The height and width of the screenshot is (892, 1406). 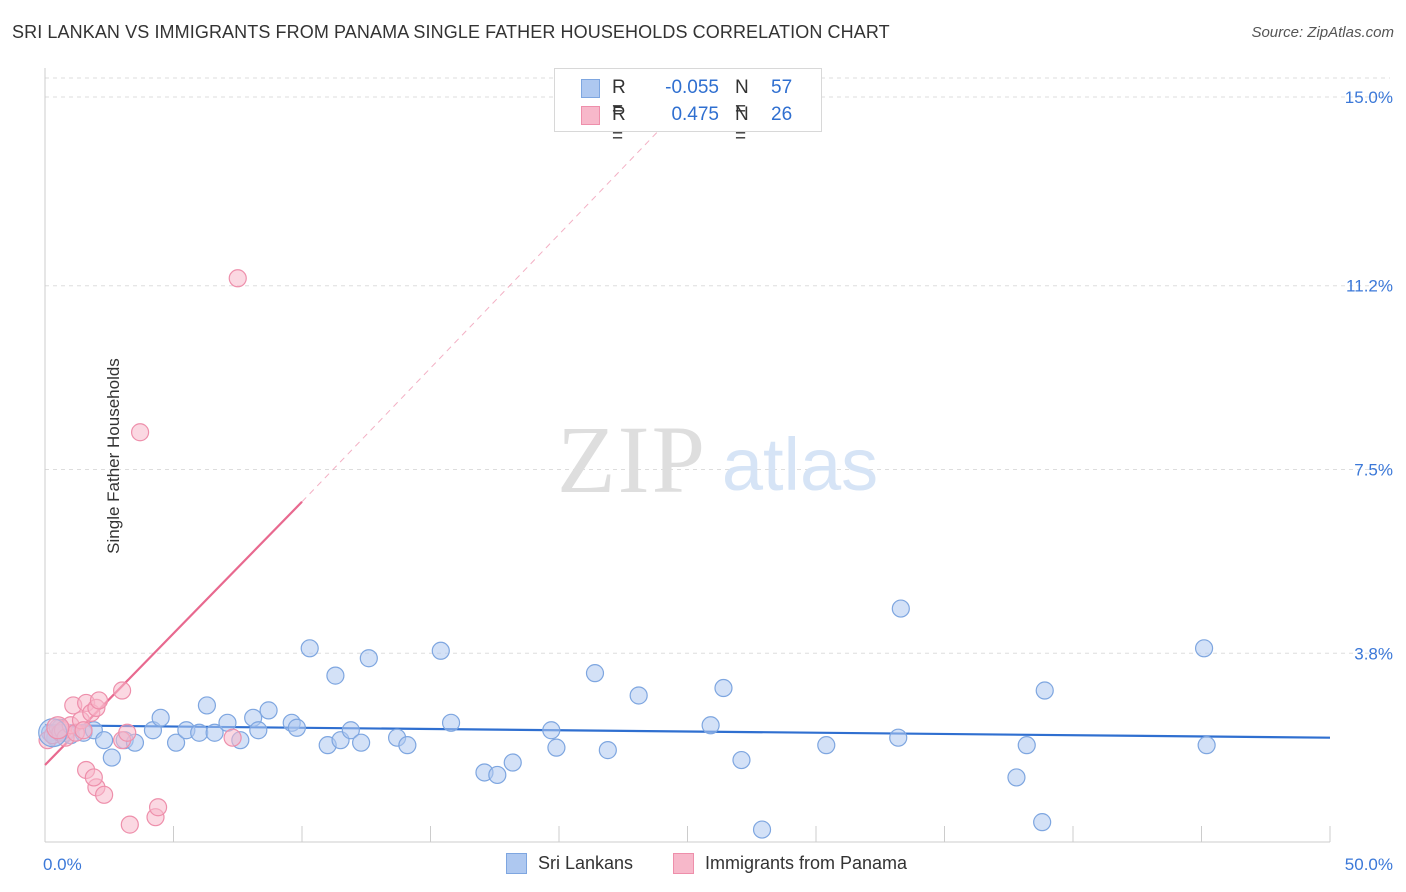 What do you see at coordinates (516, 863) in the screenshot?
I see `bottom-legend-swatch-blue` at bounding box center [516, 863].